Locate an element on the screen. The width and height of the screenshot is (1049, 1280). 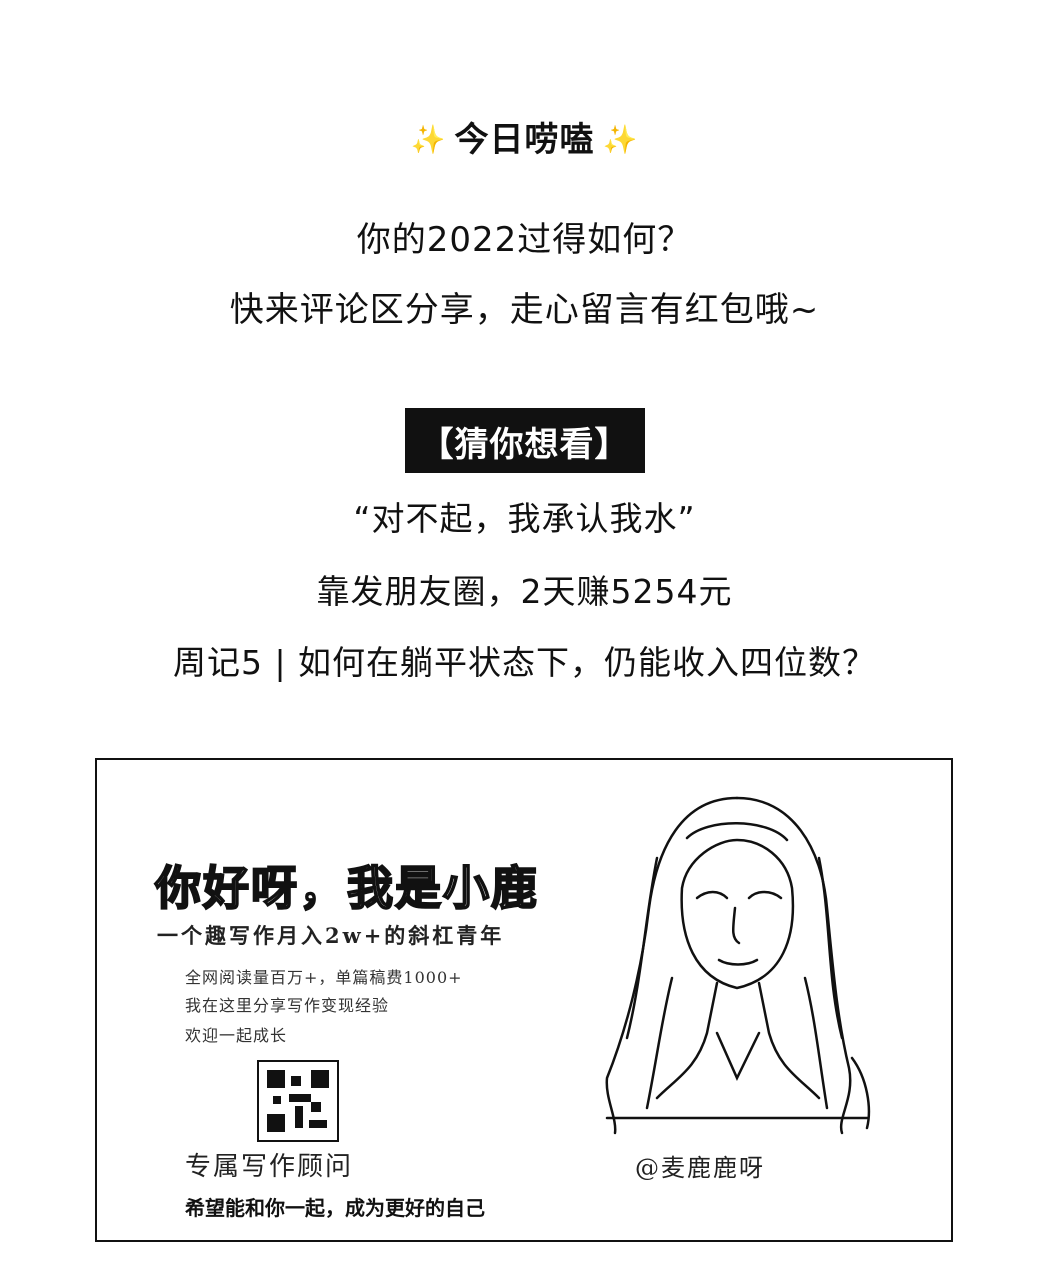
author-handle: @麦鹿鹿呀 is located at coordinates (700, 1168).